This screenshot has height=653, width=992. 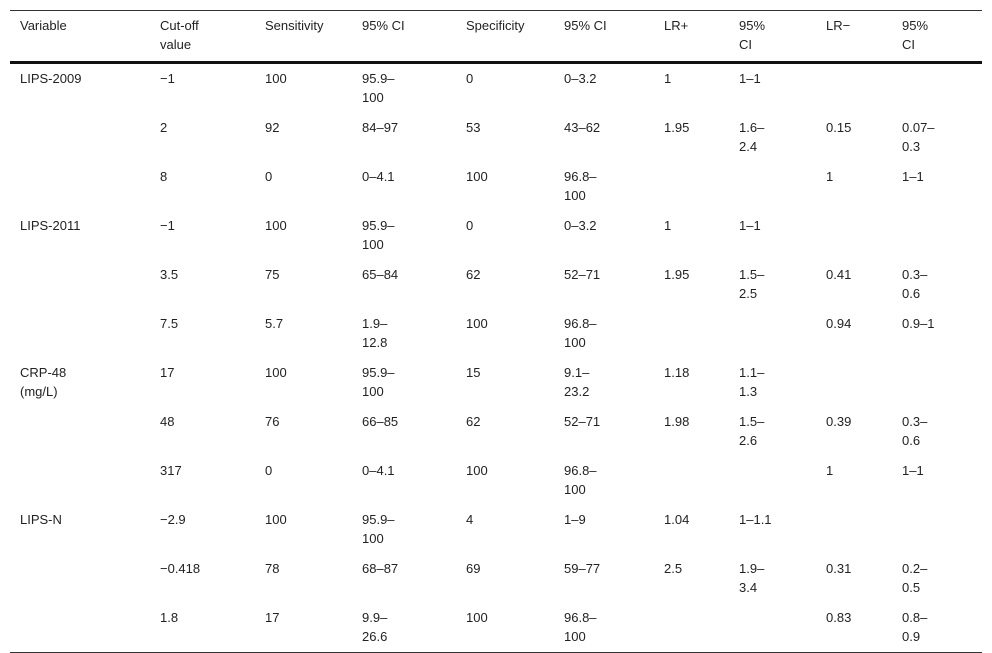 I want to click on cell-text: 8, so click(x=164, y=176).